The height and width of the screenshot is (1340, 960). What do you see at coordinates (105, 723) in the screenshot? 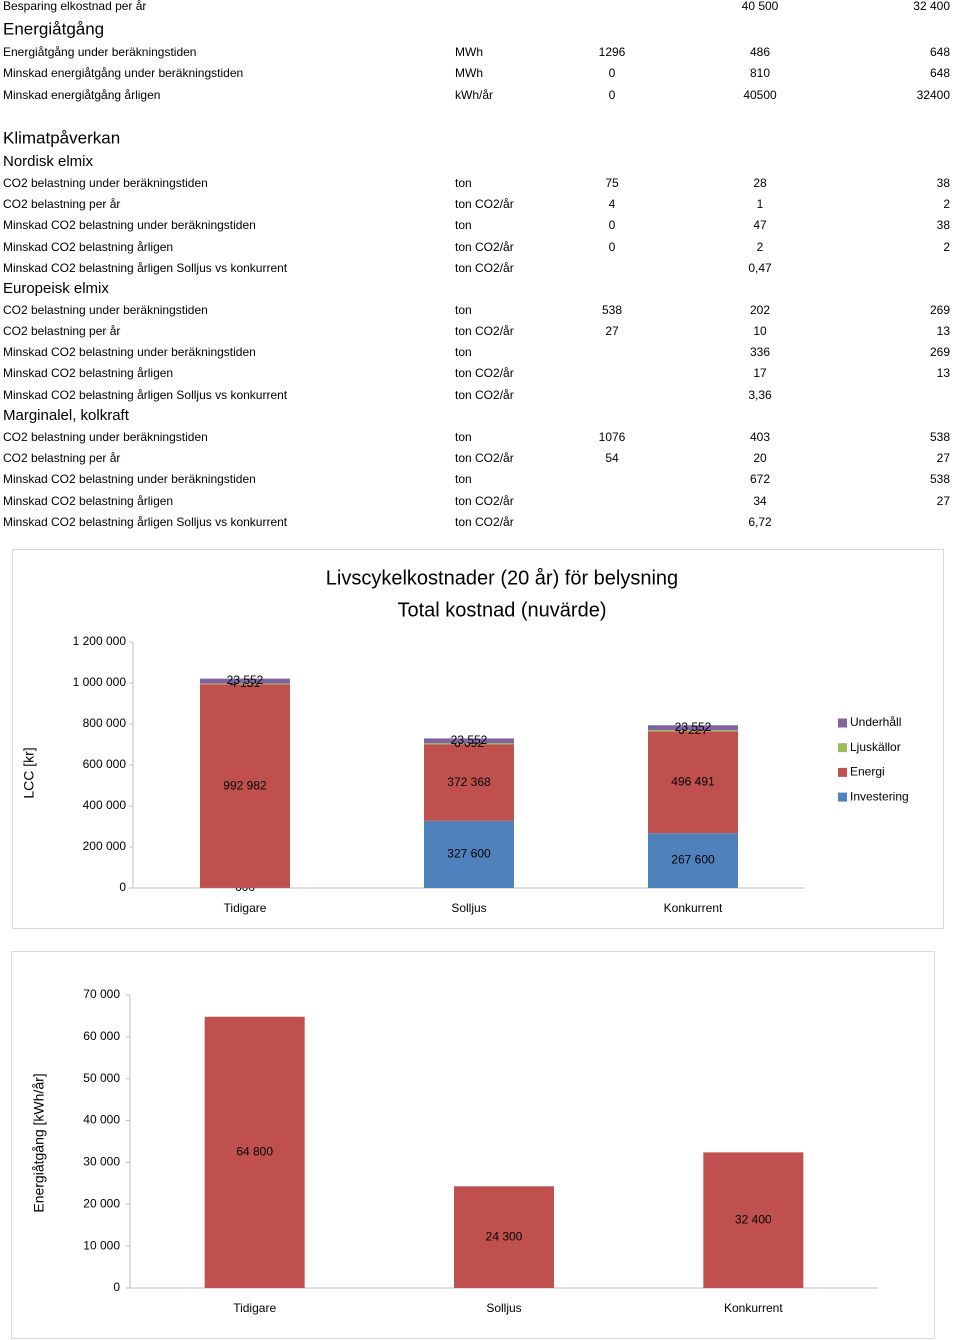
I see `y-tick-label: 800 000` at bounding box center [105, 723].